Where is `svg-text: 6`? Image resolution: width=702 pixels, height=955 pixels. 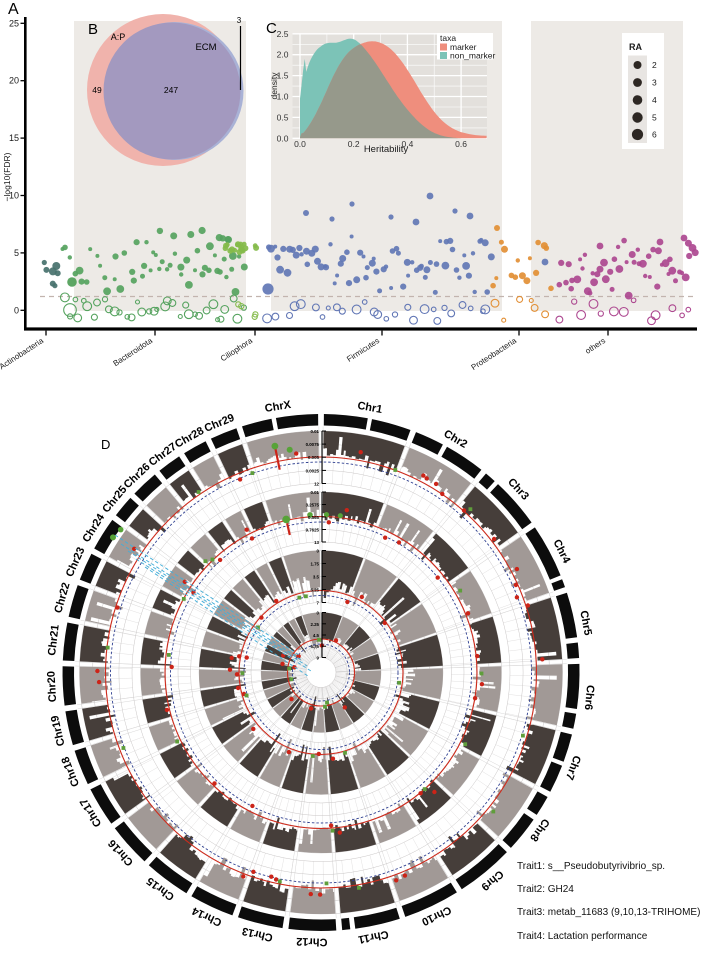
svg-text: 6 is located at coordinates (654, 135).